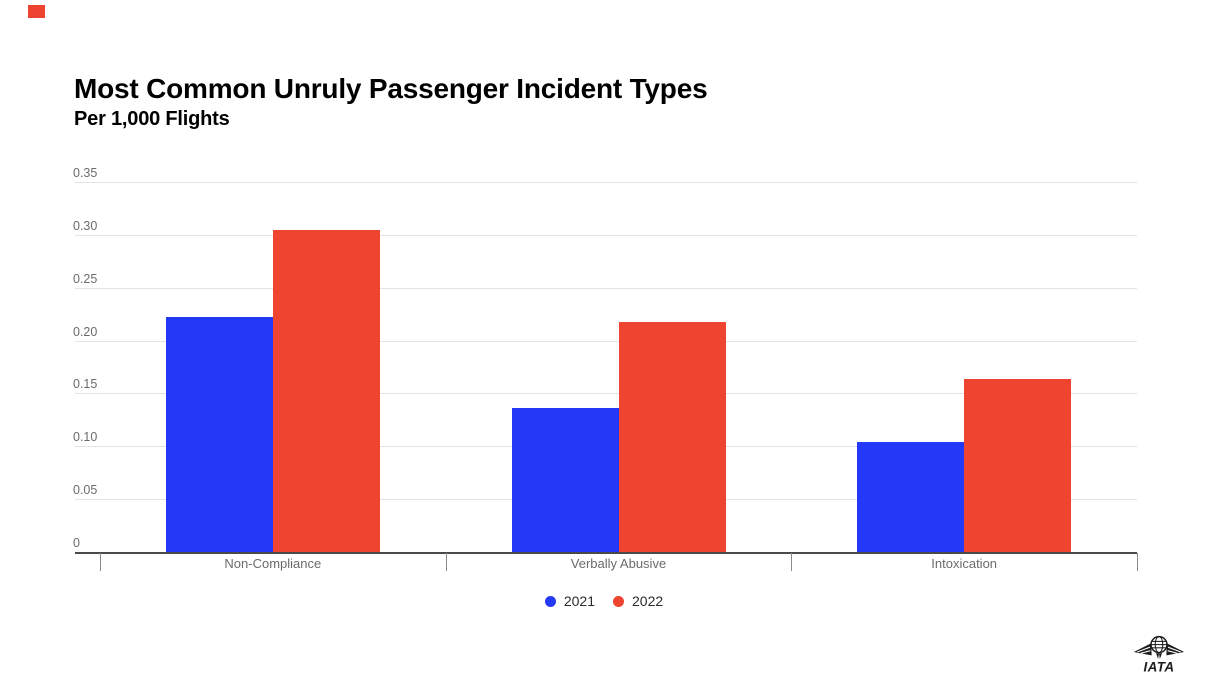  What do you see at coordinates (85, 331) in the screenshot?
I see `y-axis-tick-label: 0.20` at bounding box center [85, 331].